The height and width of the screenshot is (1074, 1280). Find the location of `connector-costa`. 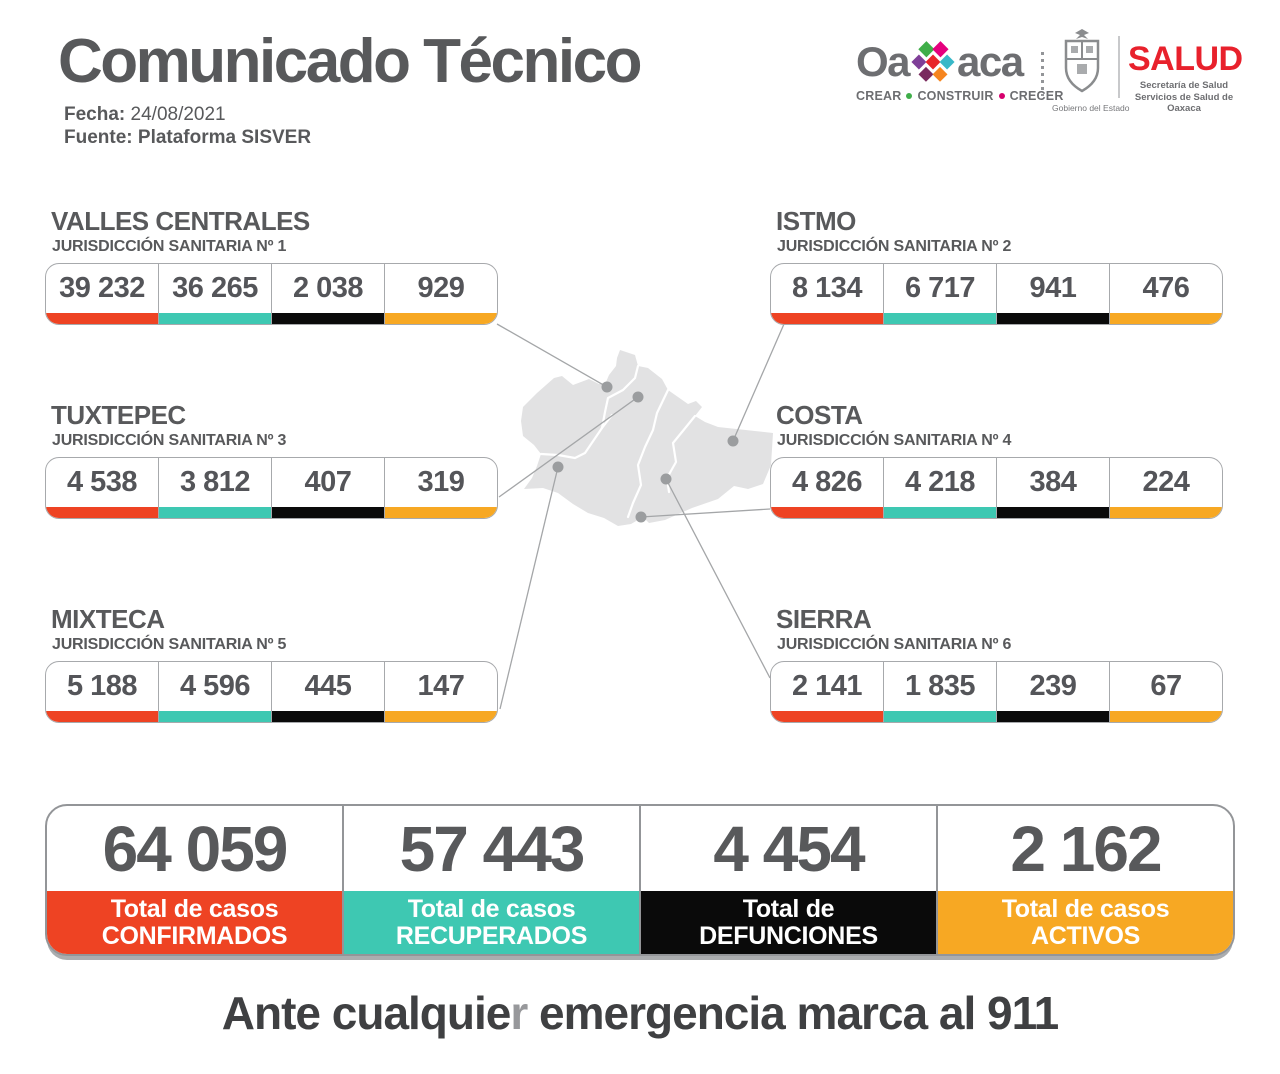

connector-costa is located at coordinates (705, 513).